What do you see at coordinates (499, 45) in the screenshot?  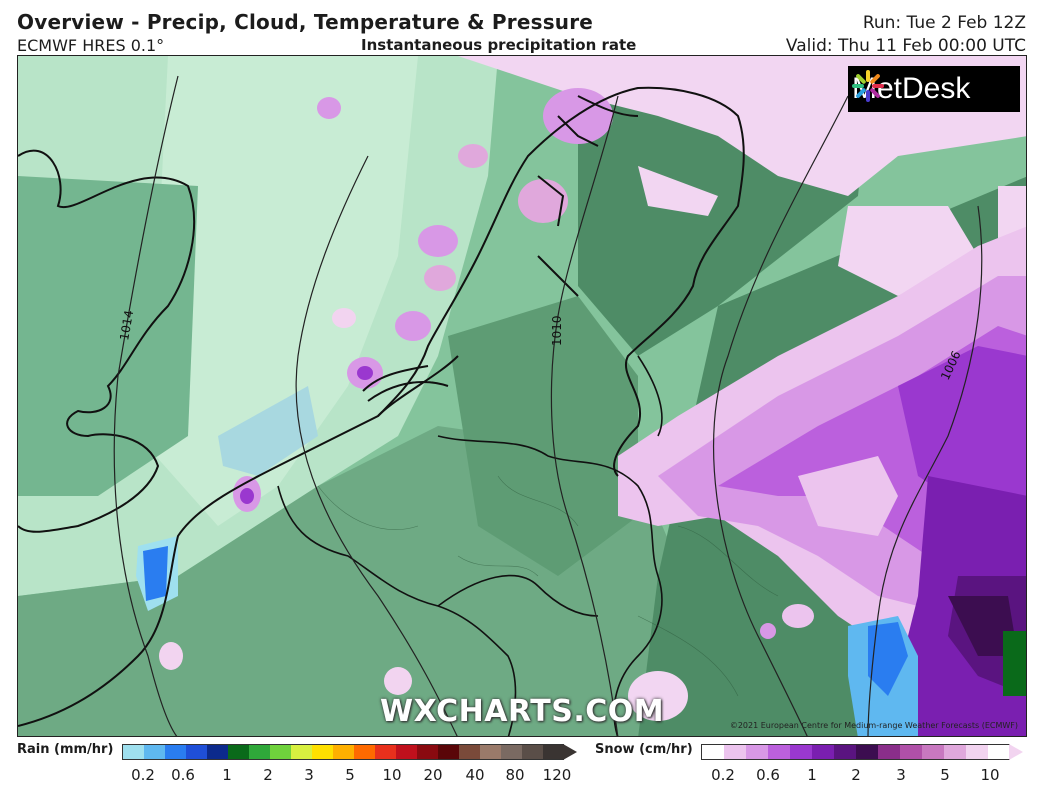 I see `chart-subtitle: Instantaneous precipitation rate` at bounding box center [499, 45].